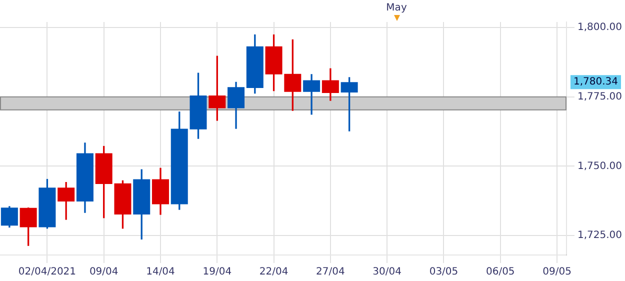  What do you see at coordinates (217, 272) in the screenshot?
I see `x-tick-label: 19/04` at bounding box center [217, 272].